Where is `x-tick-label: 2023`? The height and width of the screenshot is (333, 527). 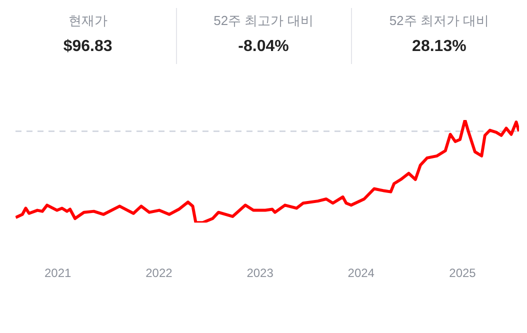
x-tick-label: 2023 is located at coordinates (260, 273).